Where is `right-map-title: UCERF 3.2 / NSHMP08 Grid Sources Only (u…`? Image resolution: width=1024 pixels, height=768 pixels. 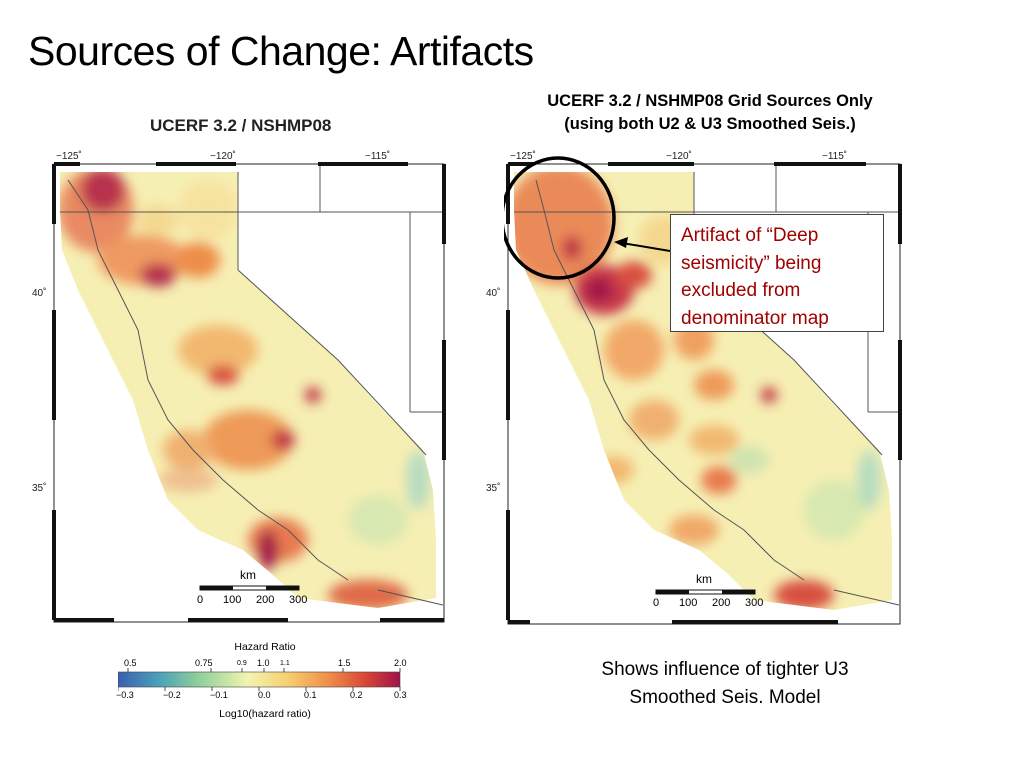
right-map-title: UCERF 3.2 / NSHMP08 Grid Sources Only (u… is located at coordinates (710, 113).